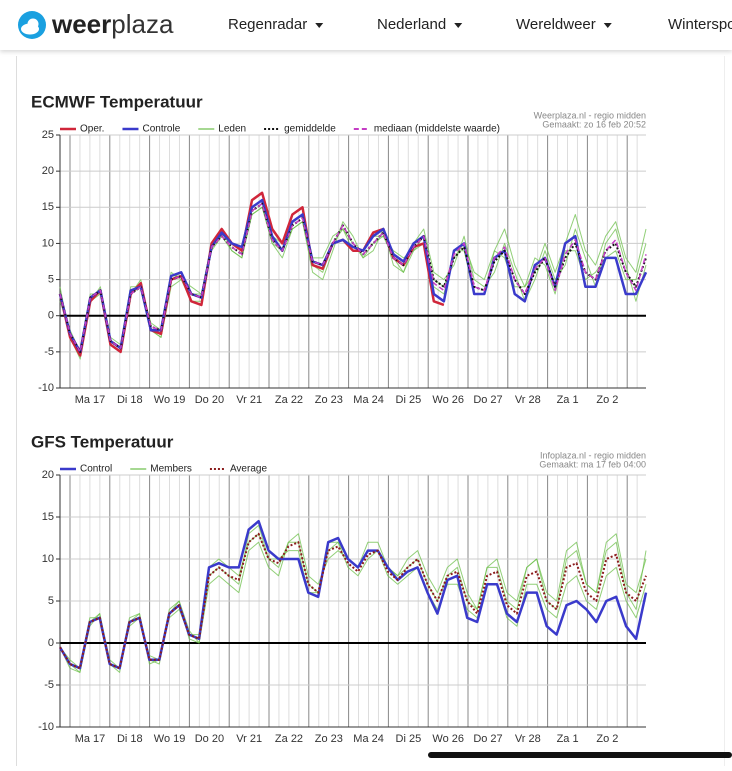 The width and height of the screenshot is (732, 771). What do you see at coordinates (592, 464) in the screenshot?
I see `chart-made: Gemaakt: ma 17 feb 04:00` at bounding box center [592, 464].